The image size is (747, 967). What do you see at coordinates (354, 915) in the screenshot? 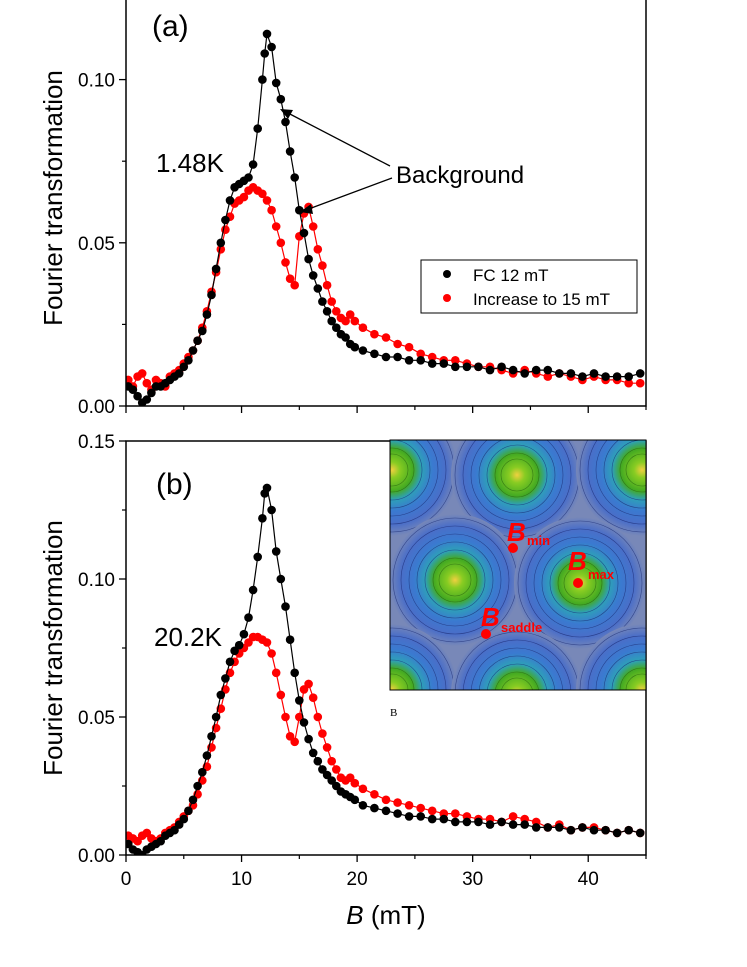
I see `x-axis-symbol: B` at bounding box center [354, 915].